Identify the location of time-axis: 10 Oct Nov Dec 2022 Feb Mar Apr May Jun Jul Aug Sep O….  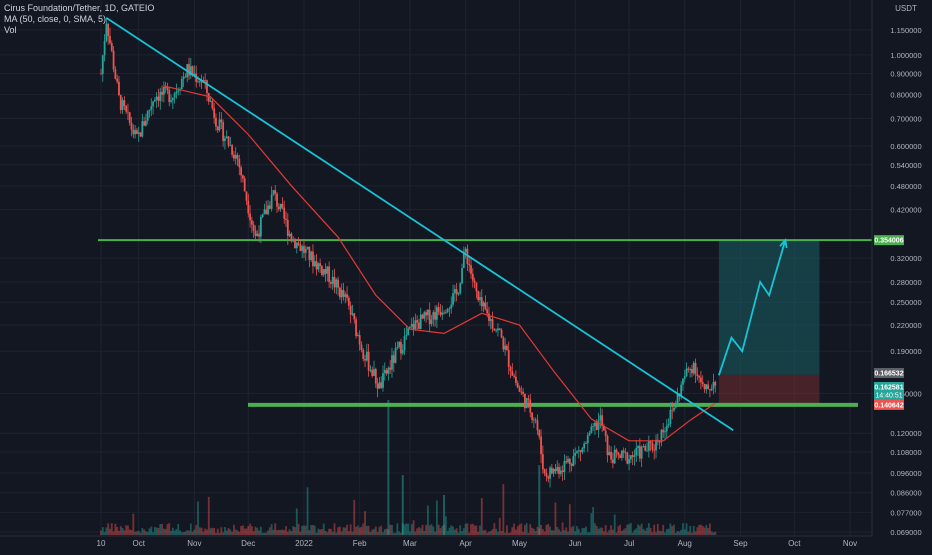
(436, 541).